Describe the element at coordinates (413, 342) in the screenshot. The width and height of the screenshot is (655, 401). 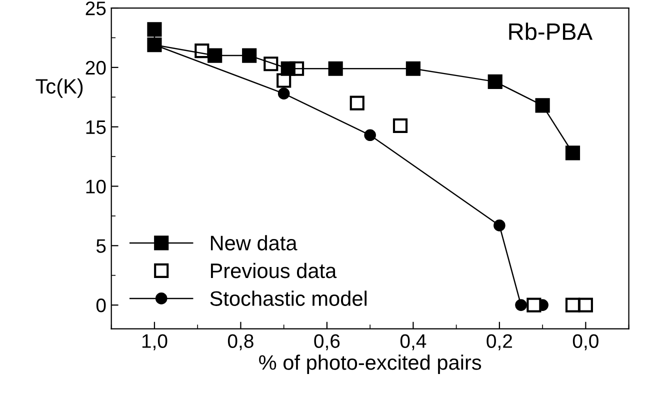
I see `x-tick-label: 0,4` at that location.